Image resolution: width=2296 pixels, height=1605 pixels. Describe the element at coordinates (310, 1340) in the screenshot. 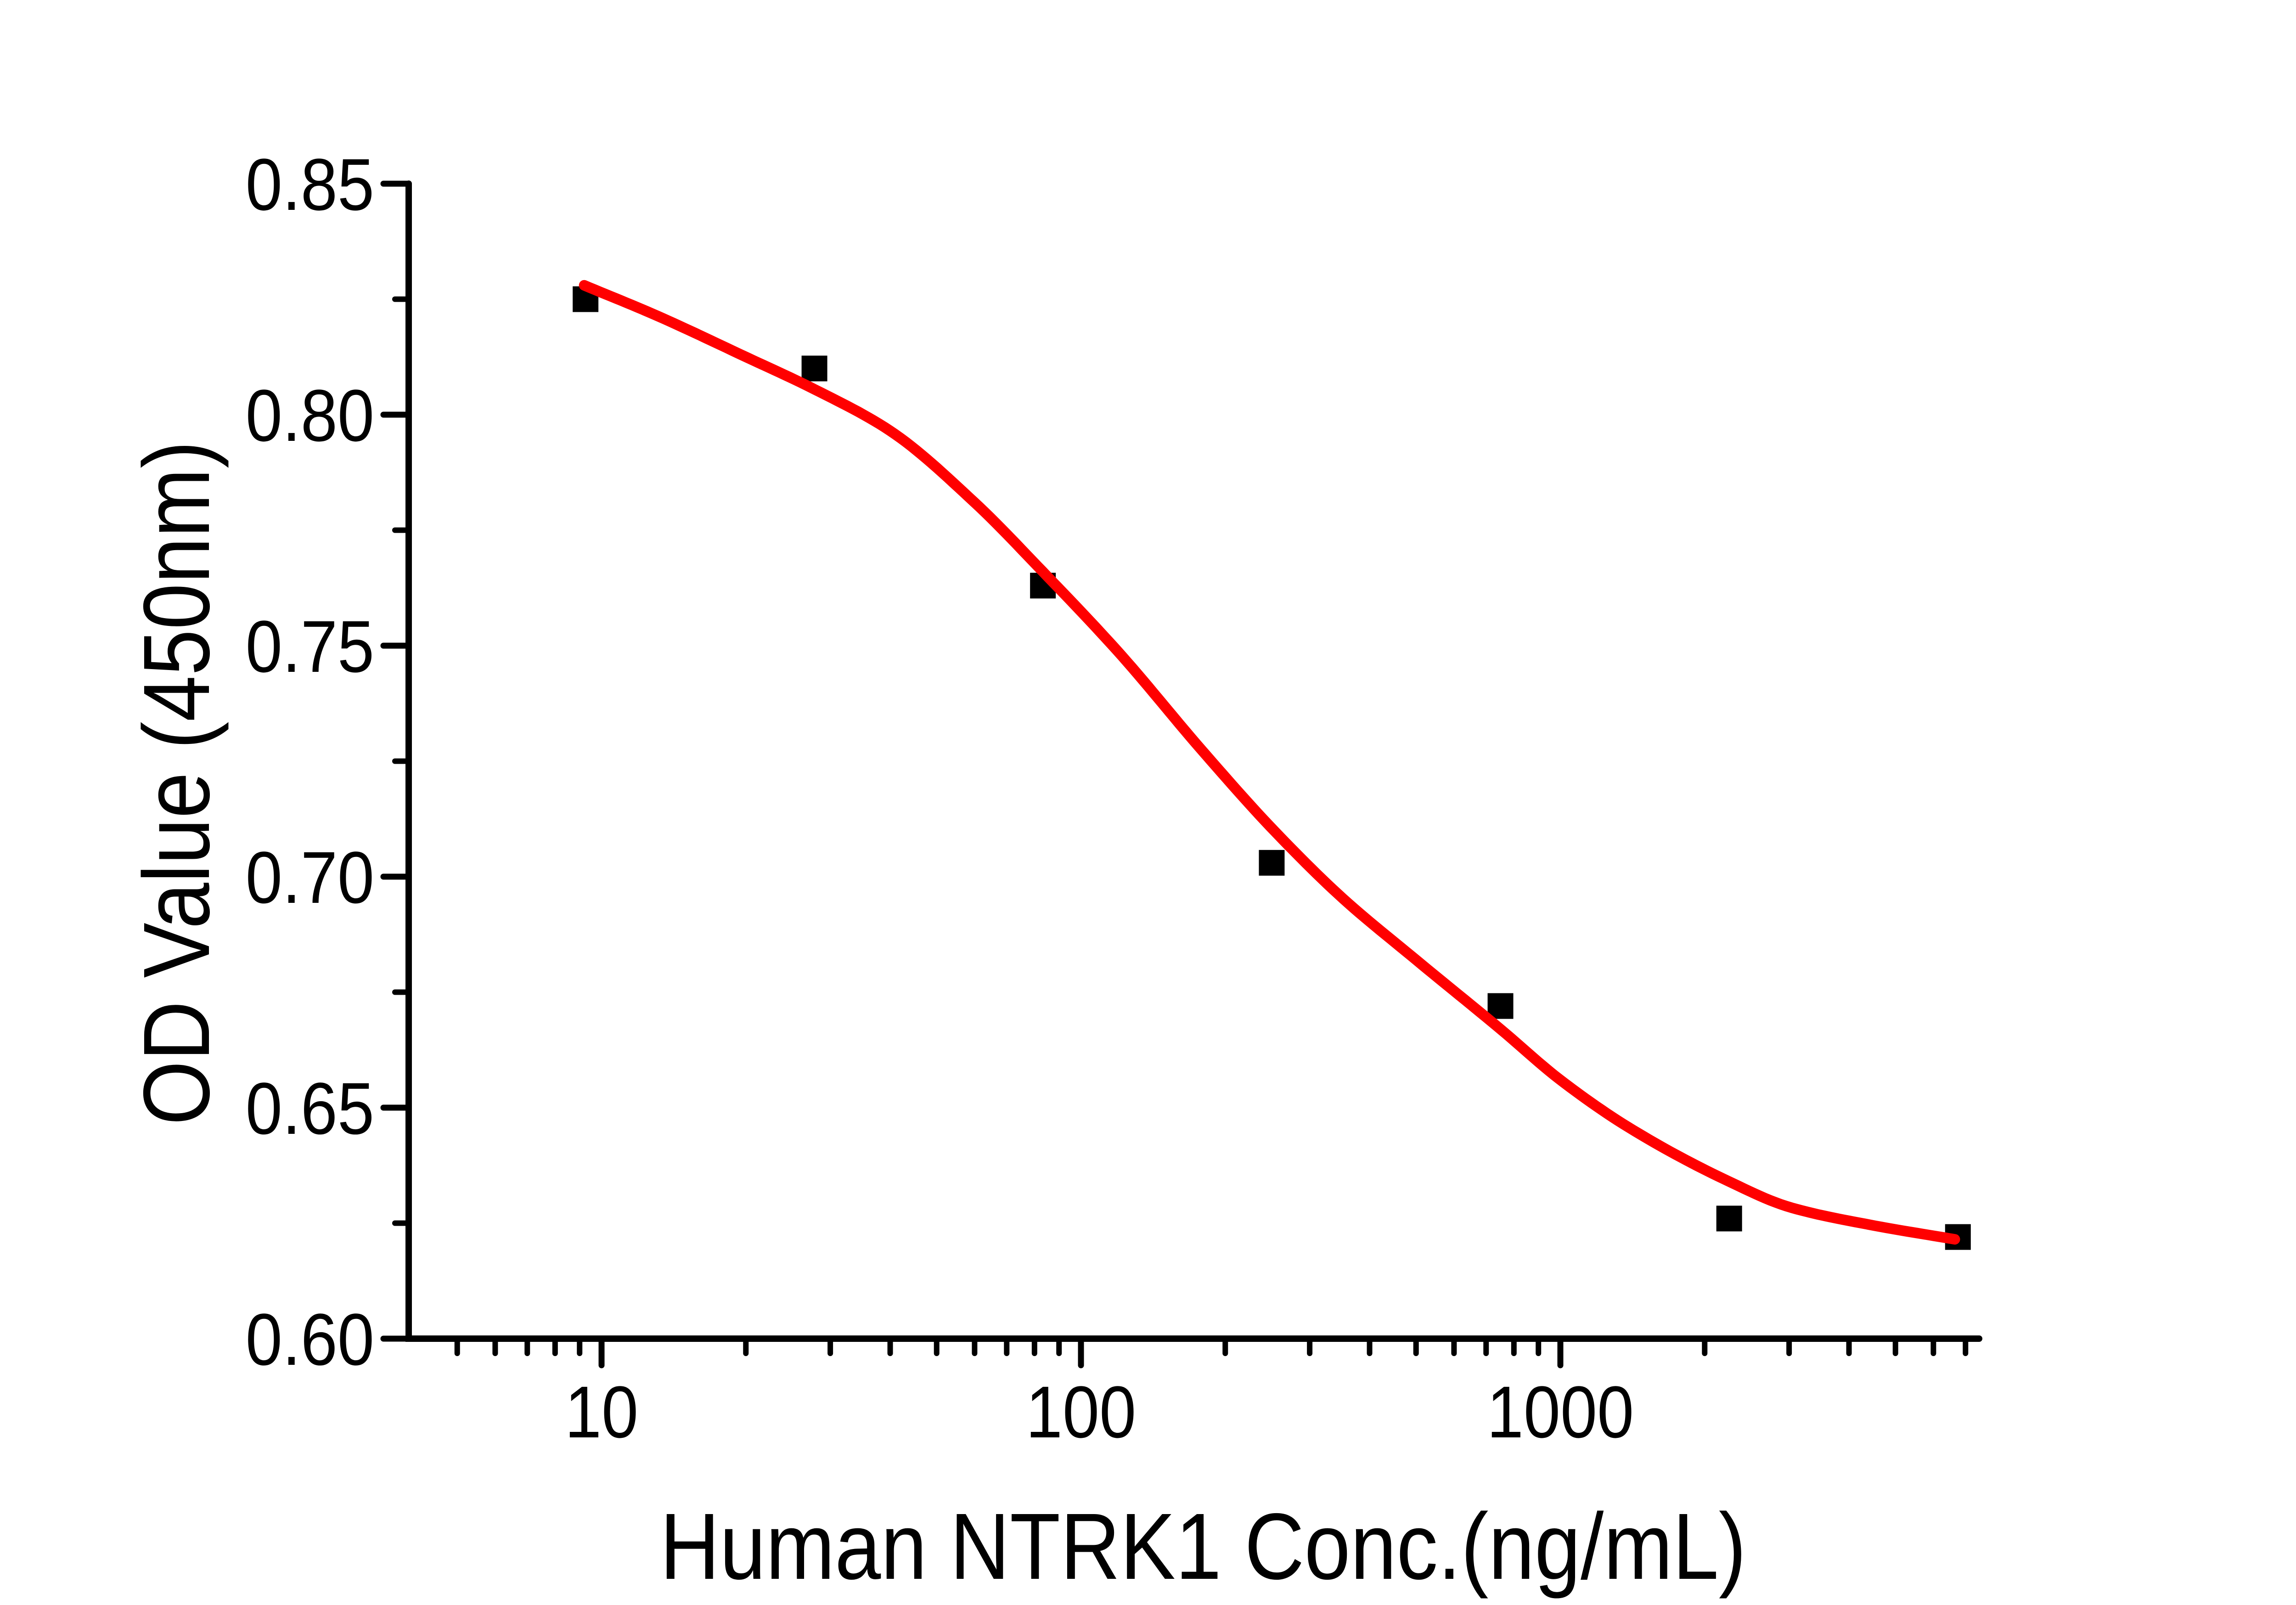

I see `y-tick-label: 0.60` at that location.